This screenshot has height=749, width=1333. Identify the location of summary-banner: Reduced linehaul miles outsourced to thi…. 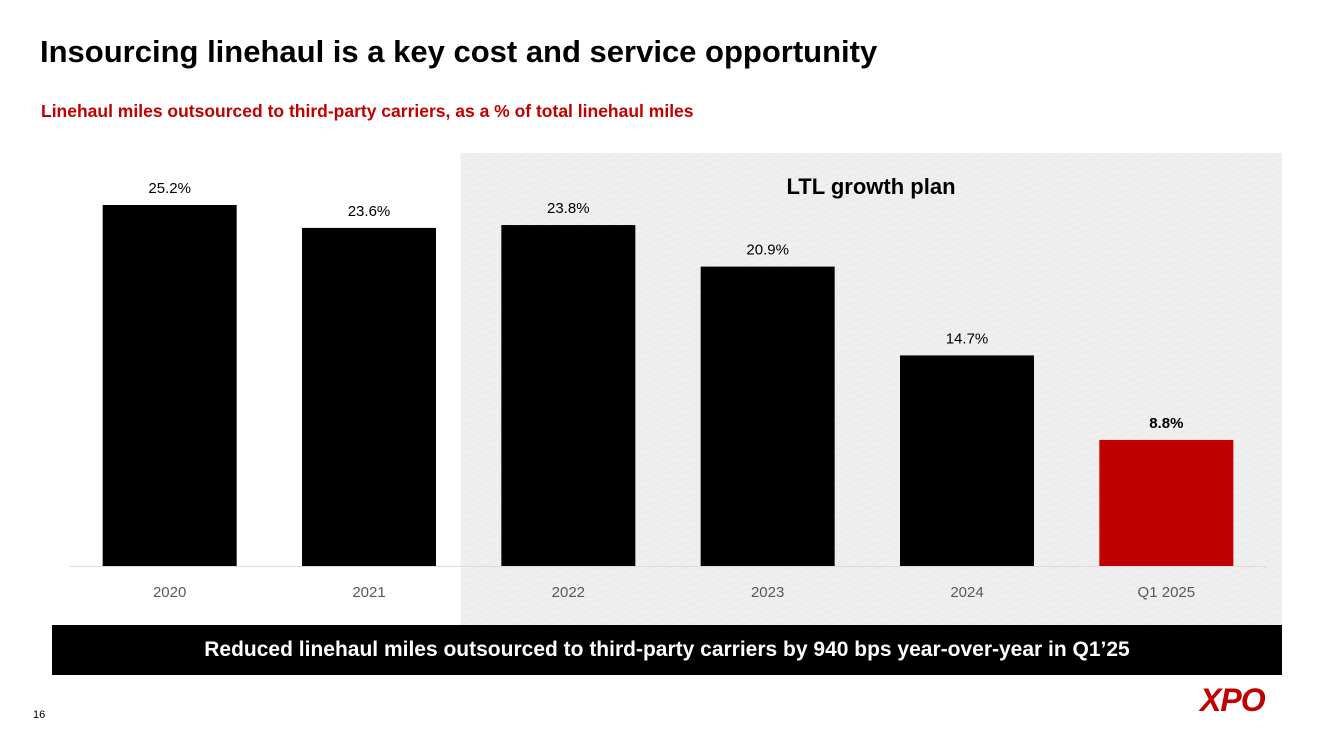
(667, 650).